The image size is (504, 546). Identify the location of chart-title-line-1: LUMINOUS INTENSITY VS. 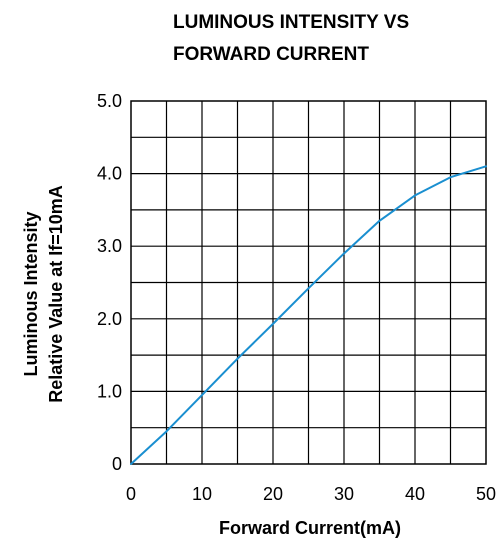
(291, 22).